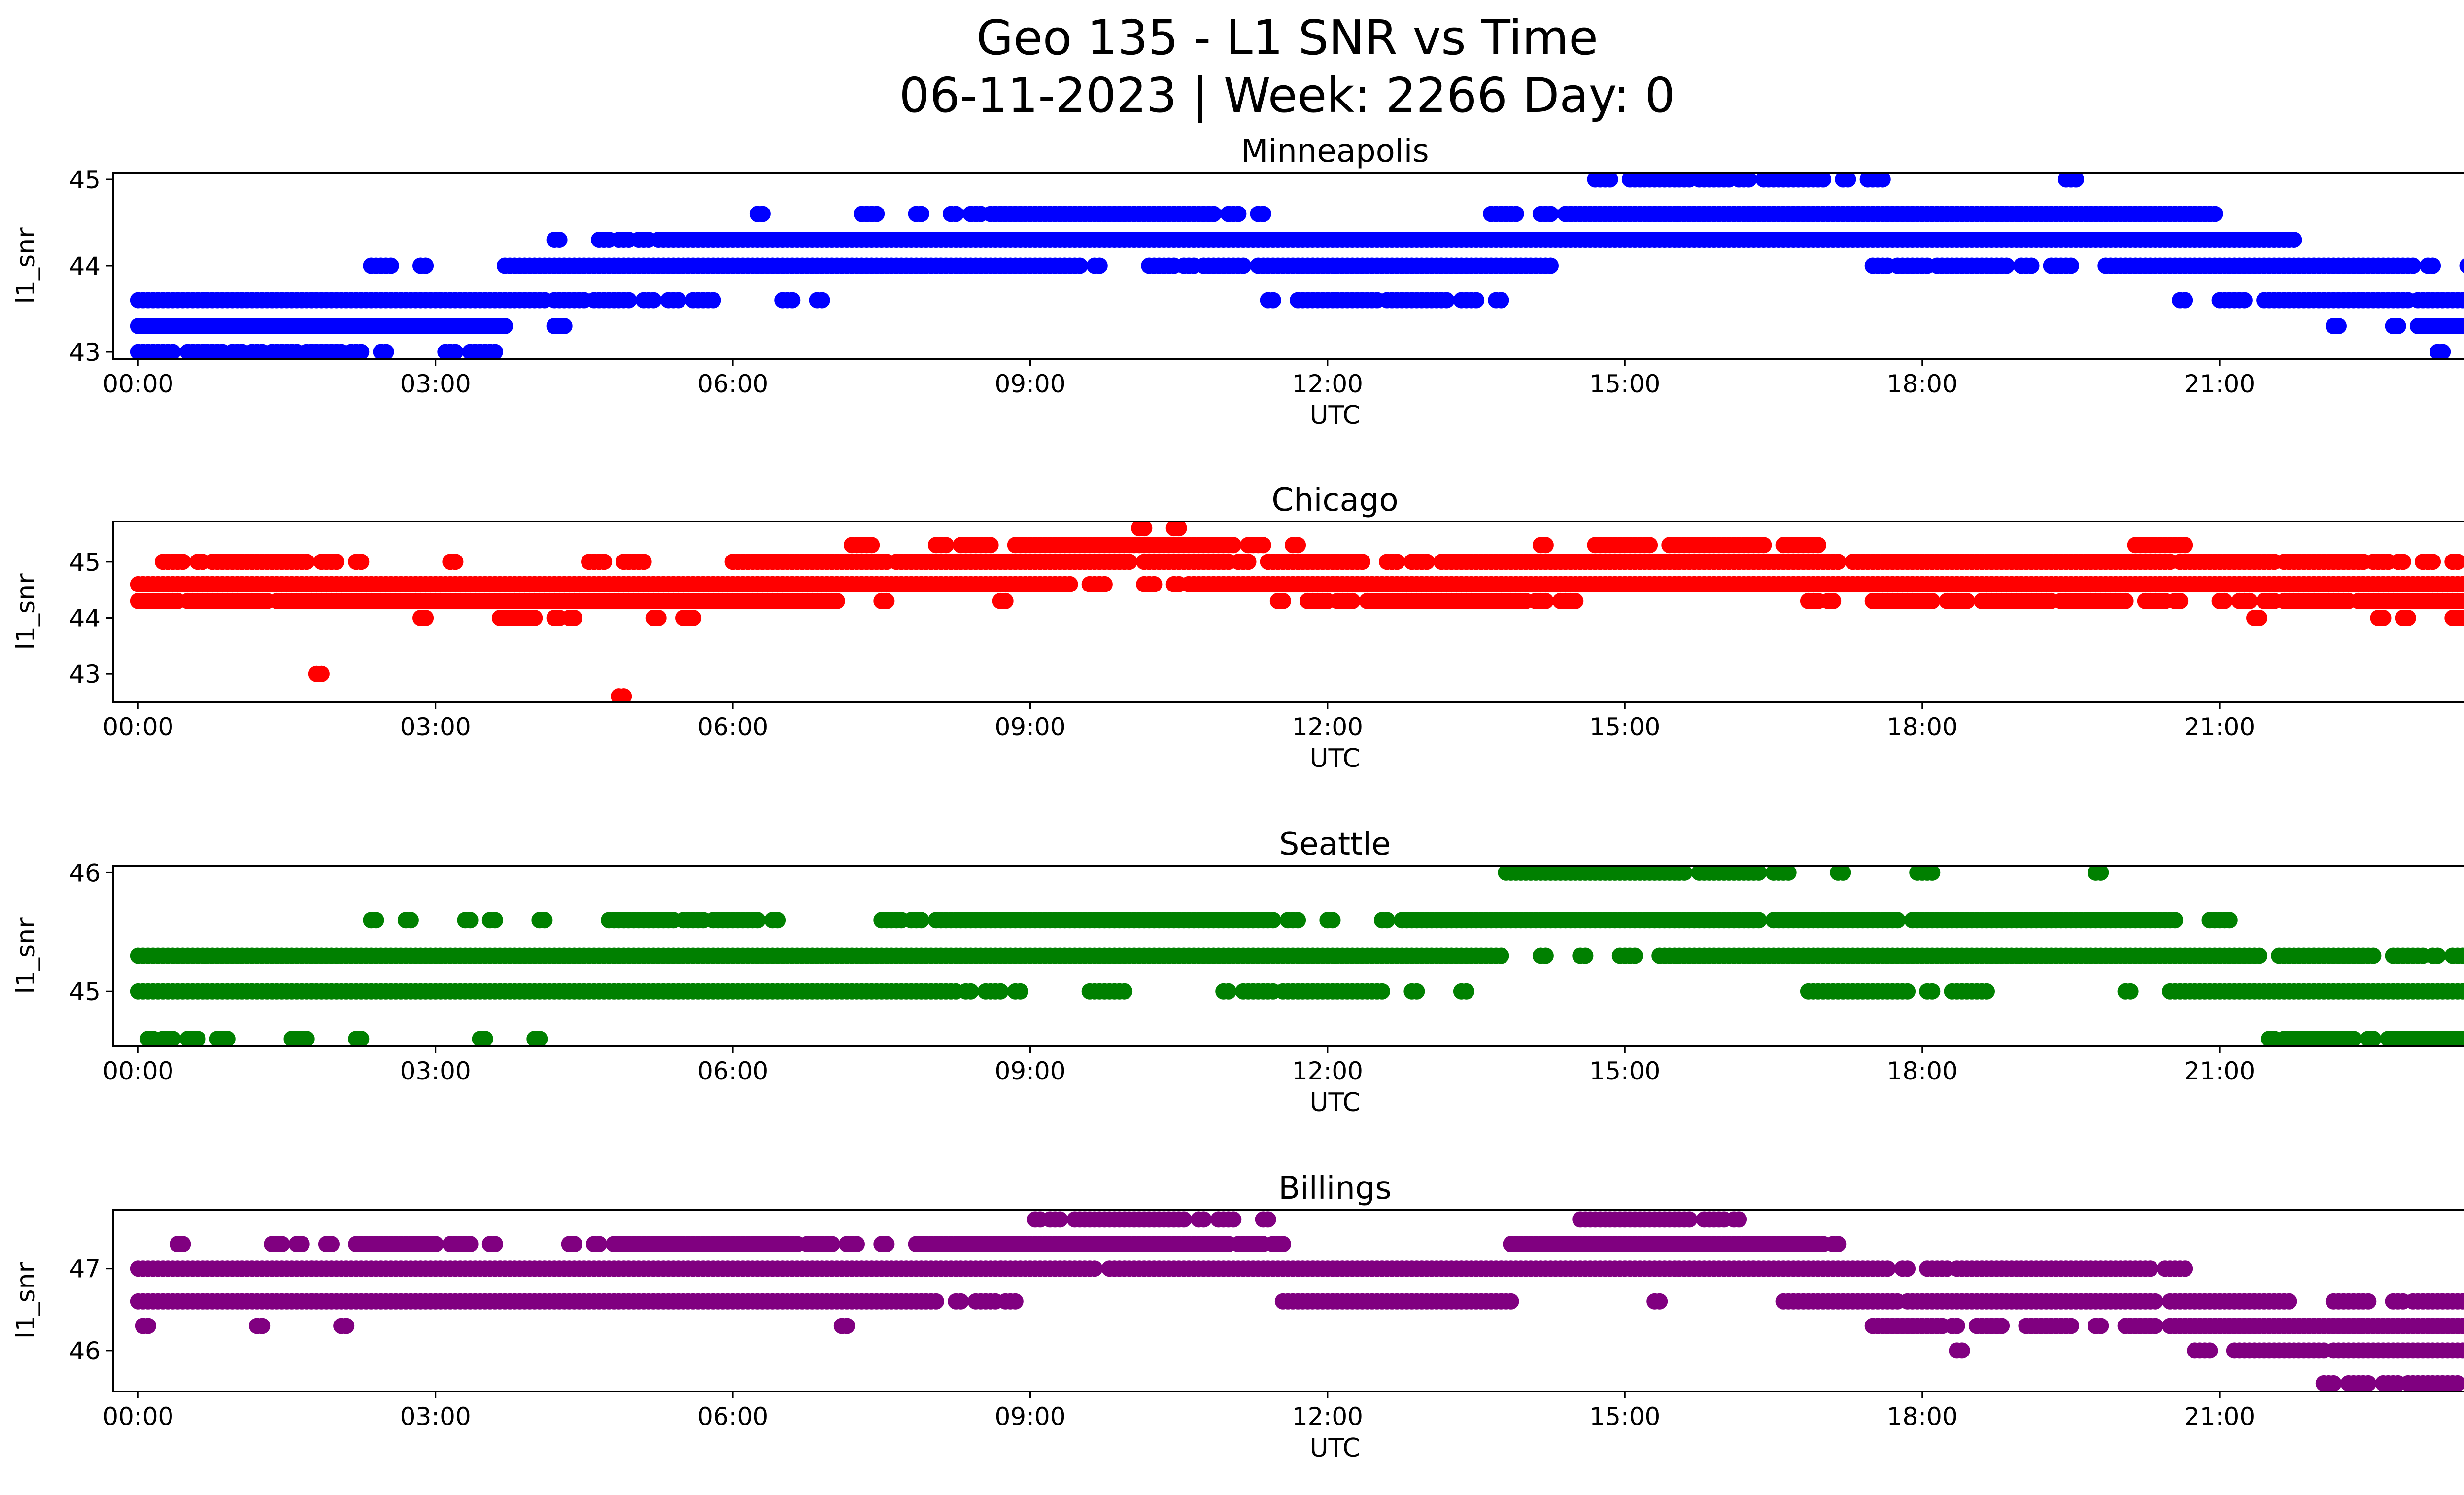  I want to click on figure-title-line1: Geo 135 - L1 SNR vs Time, so click(1287, 38).